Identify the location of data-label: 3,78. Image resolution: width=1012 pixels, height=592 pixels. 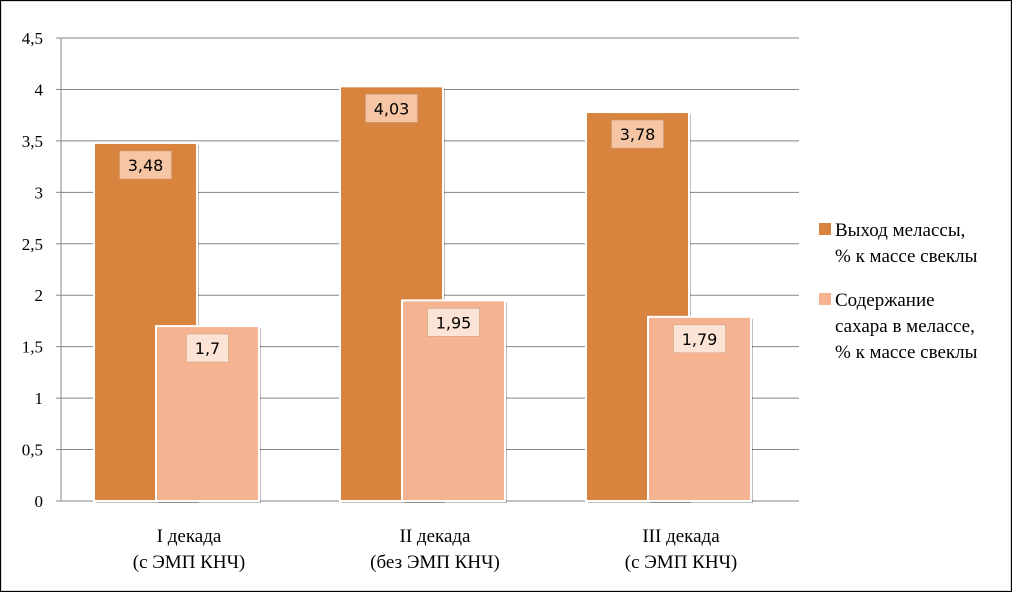
(638, 134).